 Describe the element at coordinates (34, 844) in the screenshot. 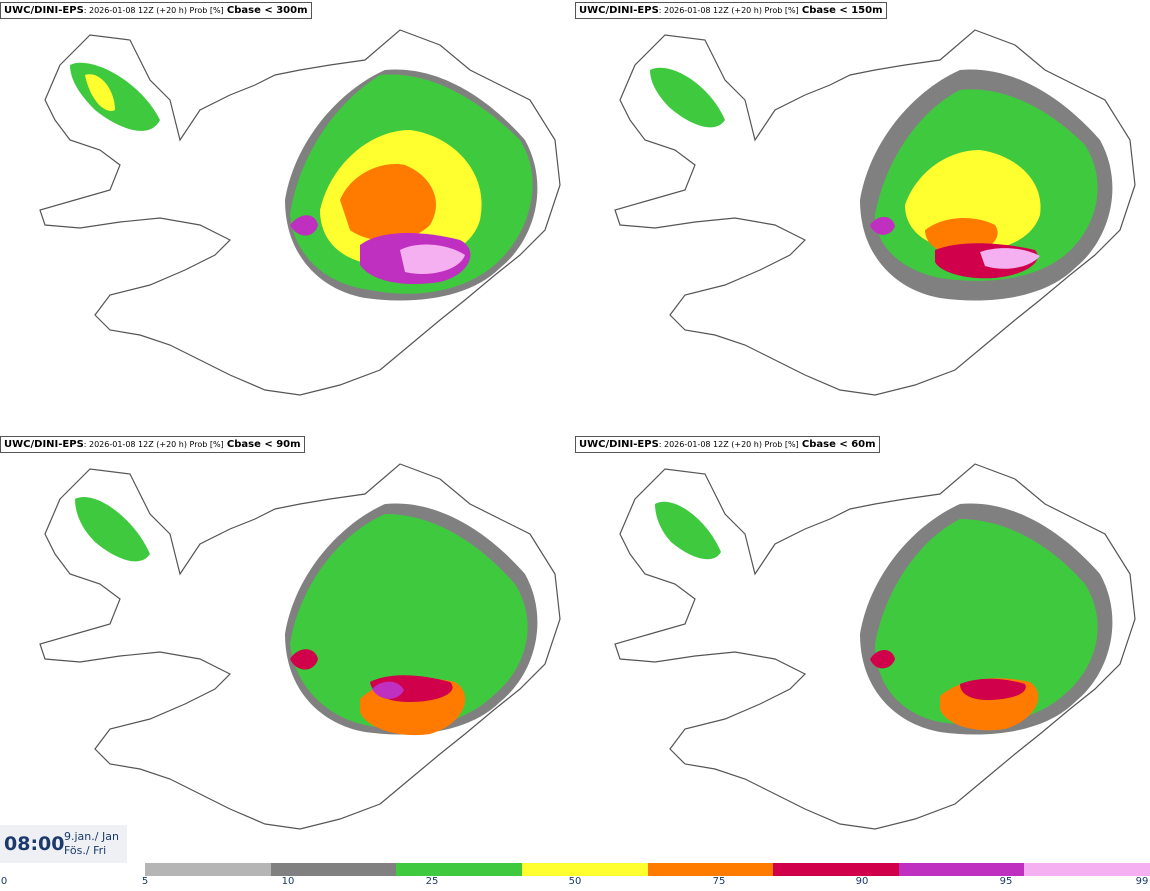

I see `valid-time: 08:00` at that location.